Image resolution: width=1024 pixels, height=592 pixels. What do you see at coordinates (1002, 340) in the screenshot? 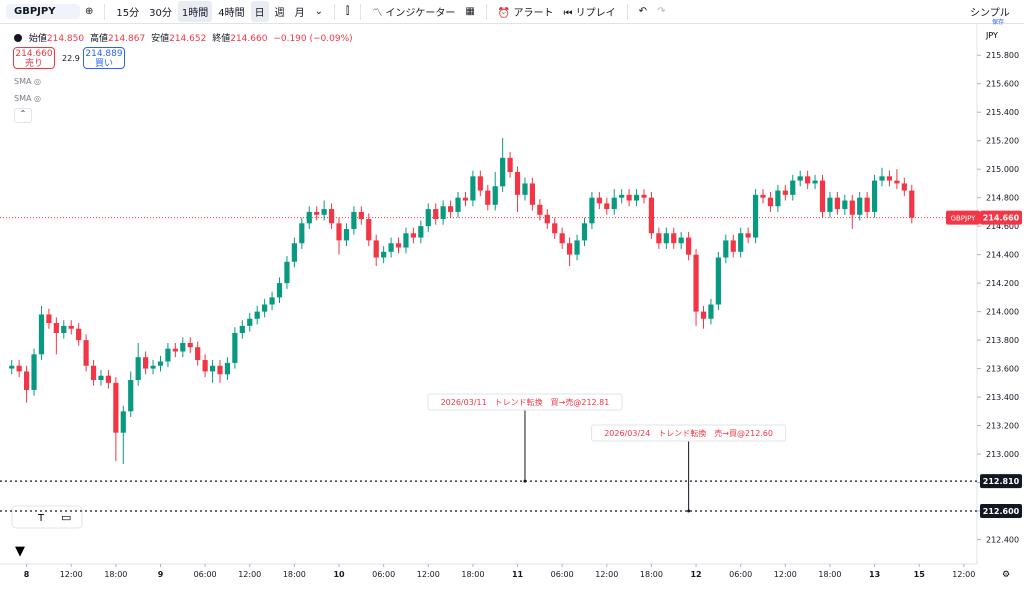
I see `y-tick-label: 213.800` at bounding box center [1002, 340].